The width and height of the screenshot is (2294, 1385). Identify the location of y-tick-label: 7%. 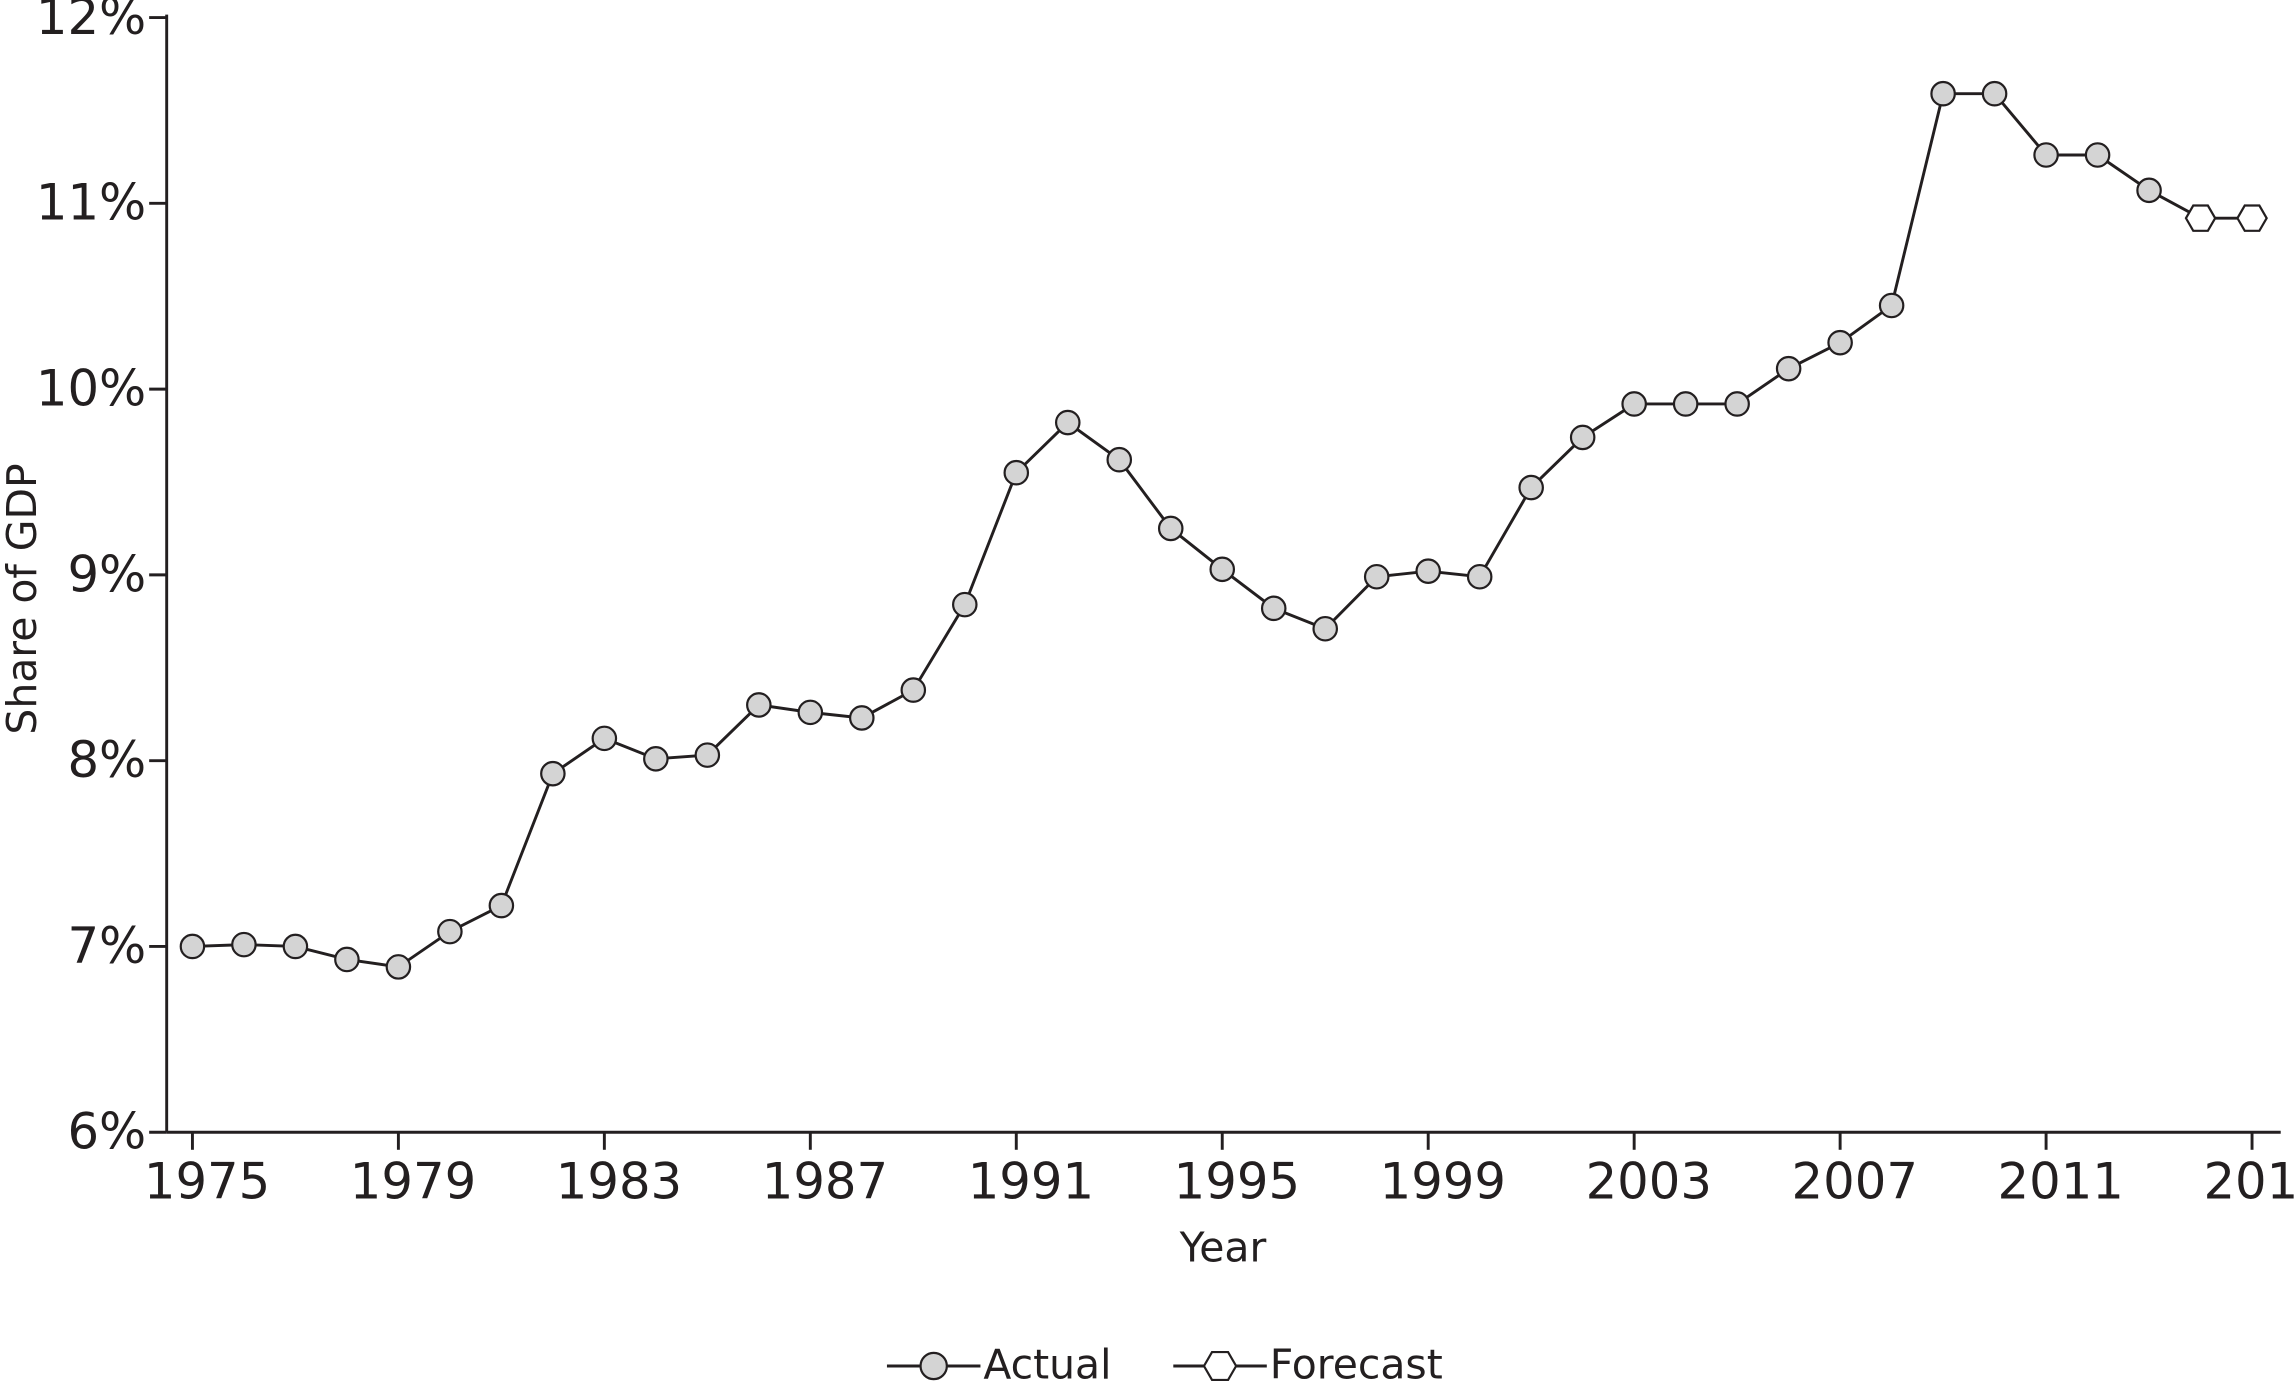
(106, 946).